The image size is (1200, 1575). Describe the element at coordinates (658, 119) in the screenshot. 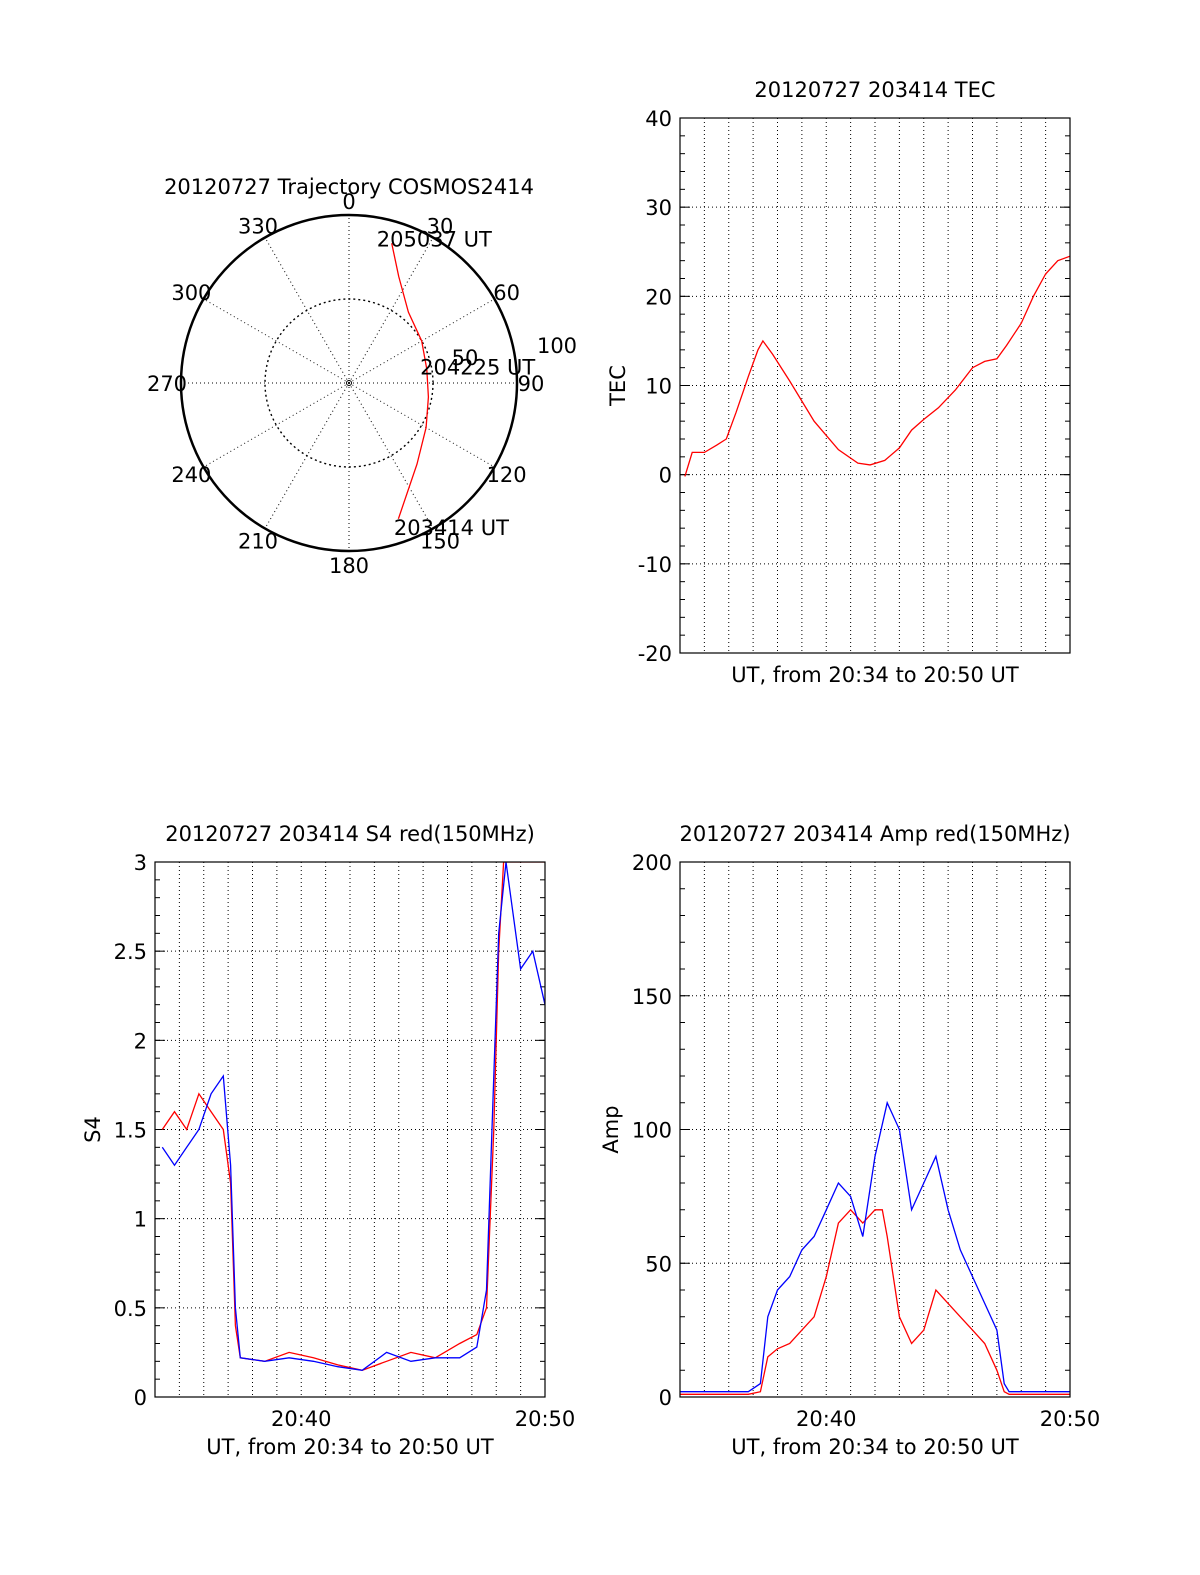

I see `y-tick-label: 40` at that location.